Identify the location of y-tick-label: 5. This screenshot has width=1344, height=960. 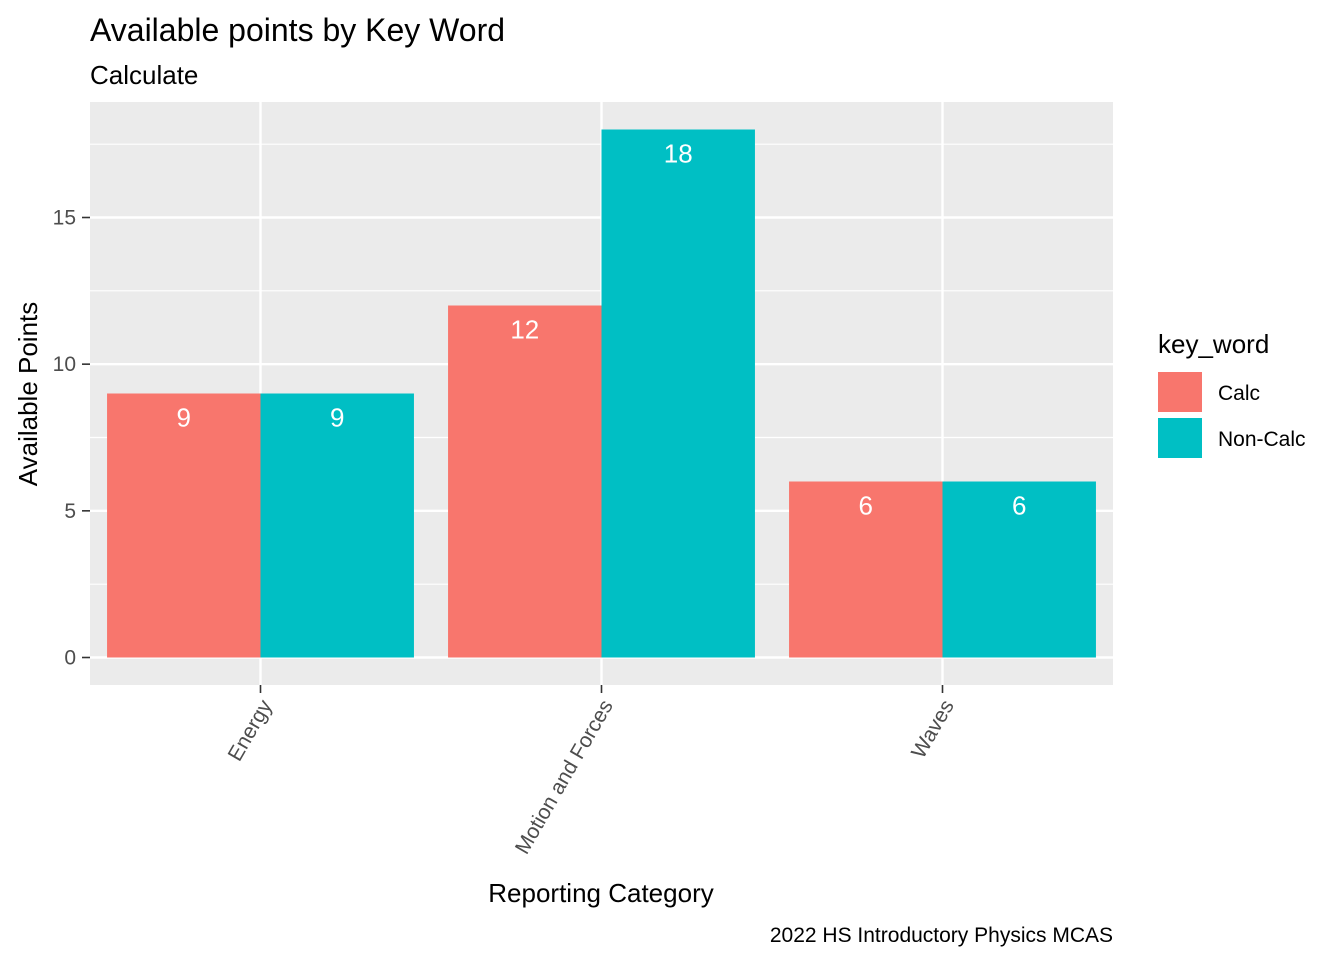
(70, 511).